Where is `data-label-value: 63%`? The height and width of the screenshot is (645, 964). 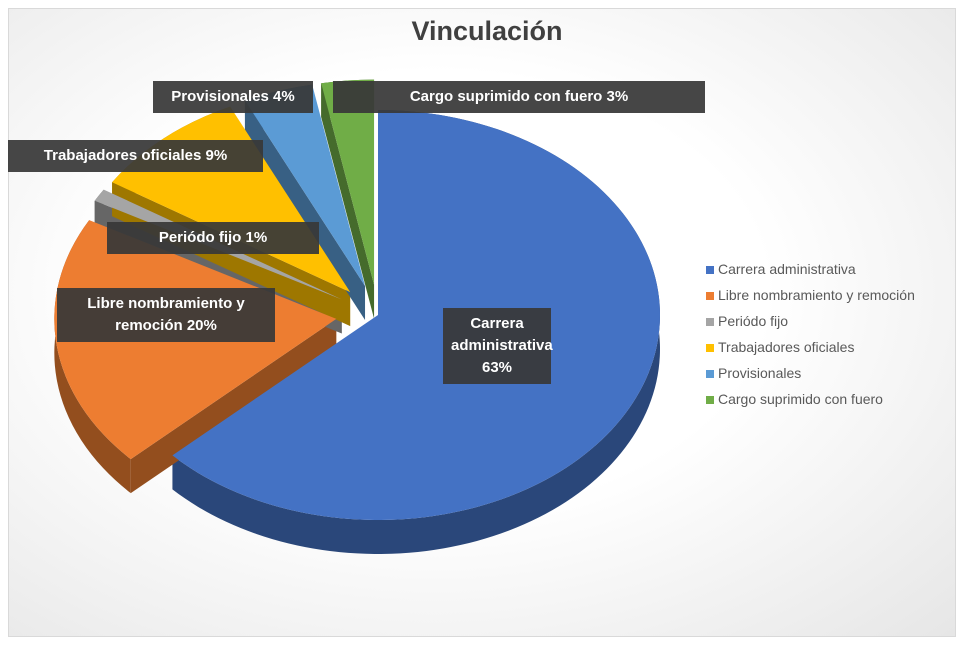 data-label-value: 63% is located at coordinates (497, 367).